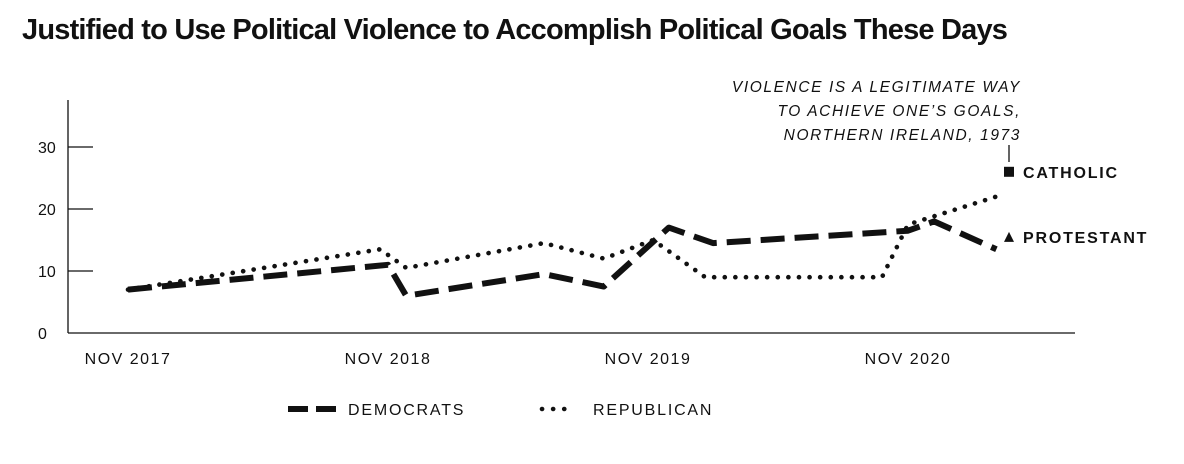 The width and height of the screenshot is (1184, 464). I want to click on legend-label-democrats: DEMOCRATS, so click(406, 410).